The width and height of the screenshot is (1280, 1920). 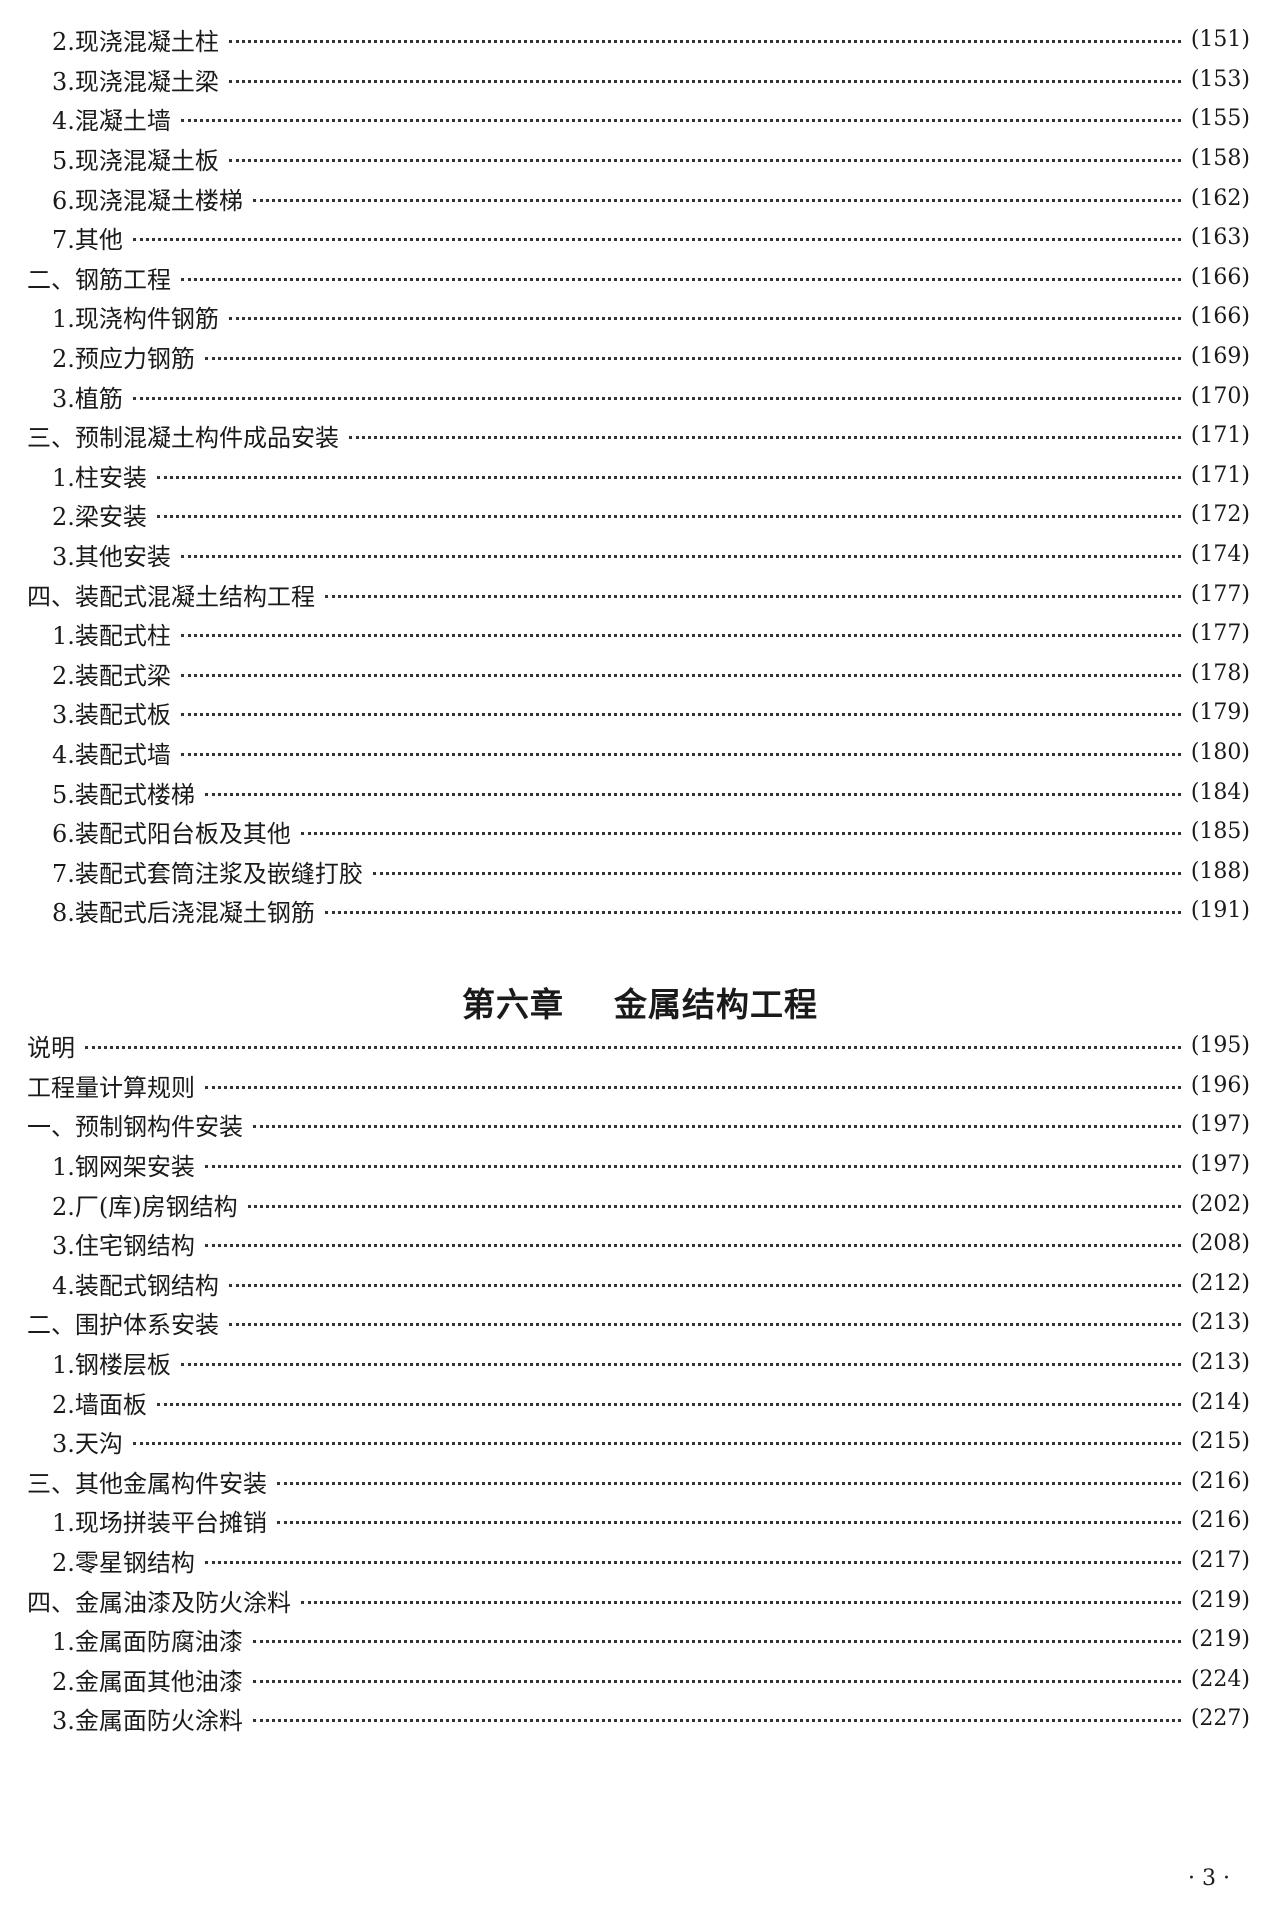 I want to click on toc-entry: 3.住宅钢结构 (208), so click(x=640, y=1244).